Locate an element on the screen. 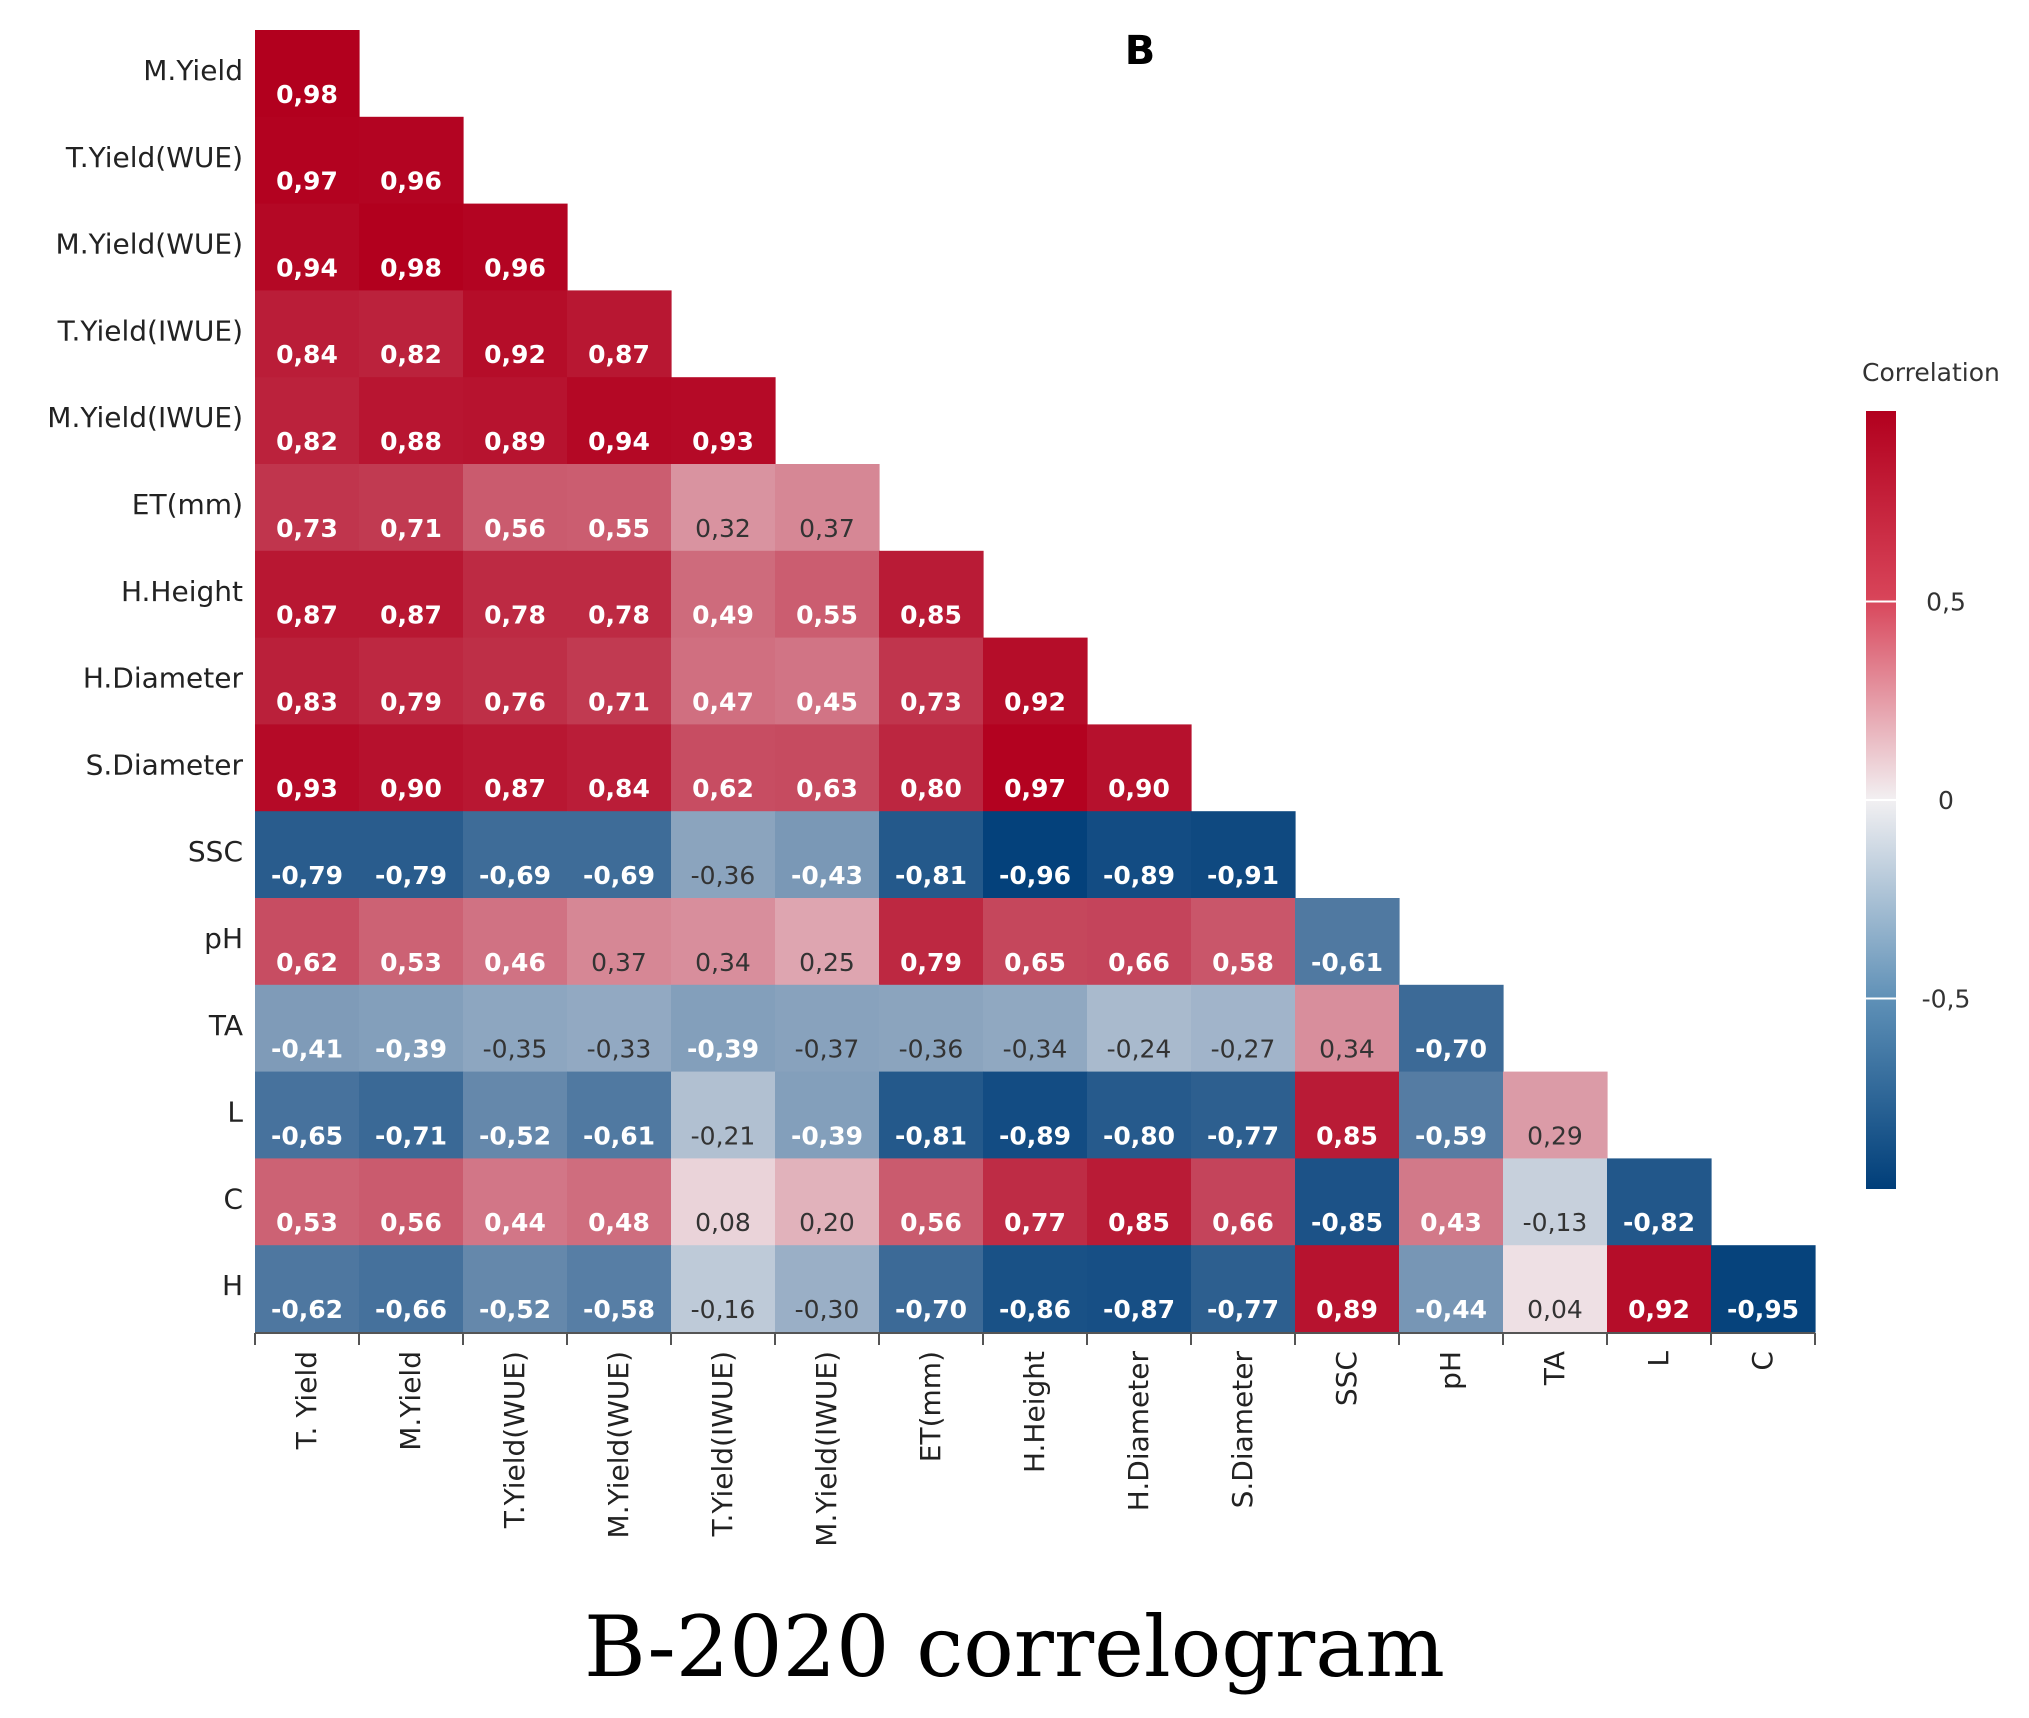 The width and height of the screenshot is (2029, 1718). cell-value-label: -0,81 is located at coordinates (931, 875).